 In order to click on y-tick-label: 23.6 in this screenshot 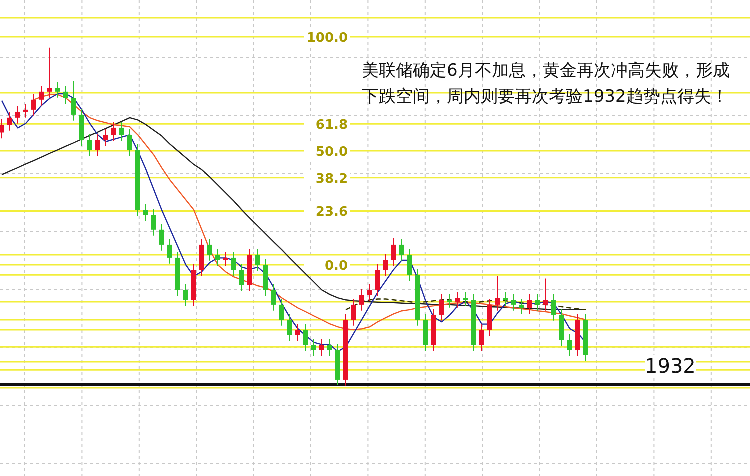, I will do `click(332, 212)`.